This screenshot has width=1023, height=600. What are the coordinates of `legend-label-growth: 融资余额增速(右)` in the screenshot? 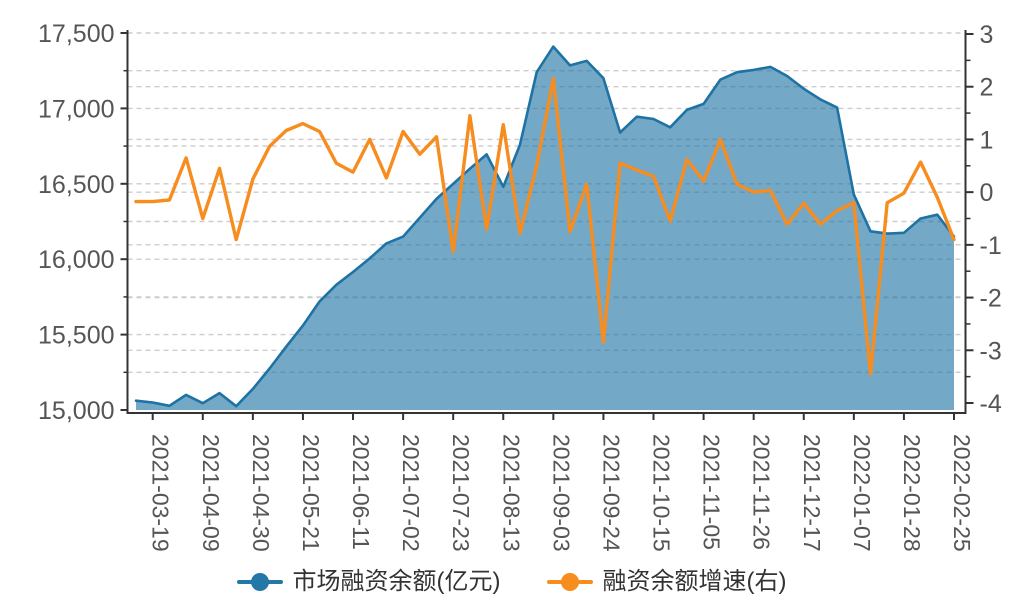 It's located at (694, 581).